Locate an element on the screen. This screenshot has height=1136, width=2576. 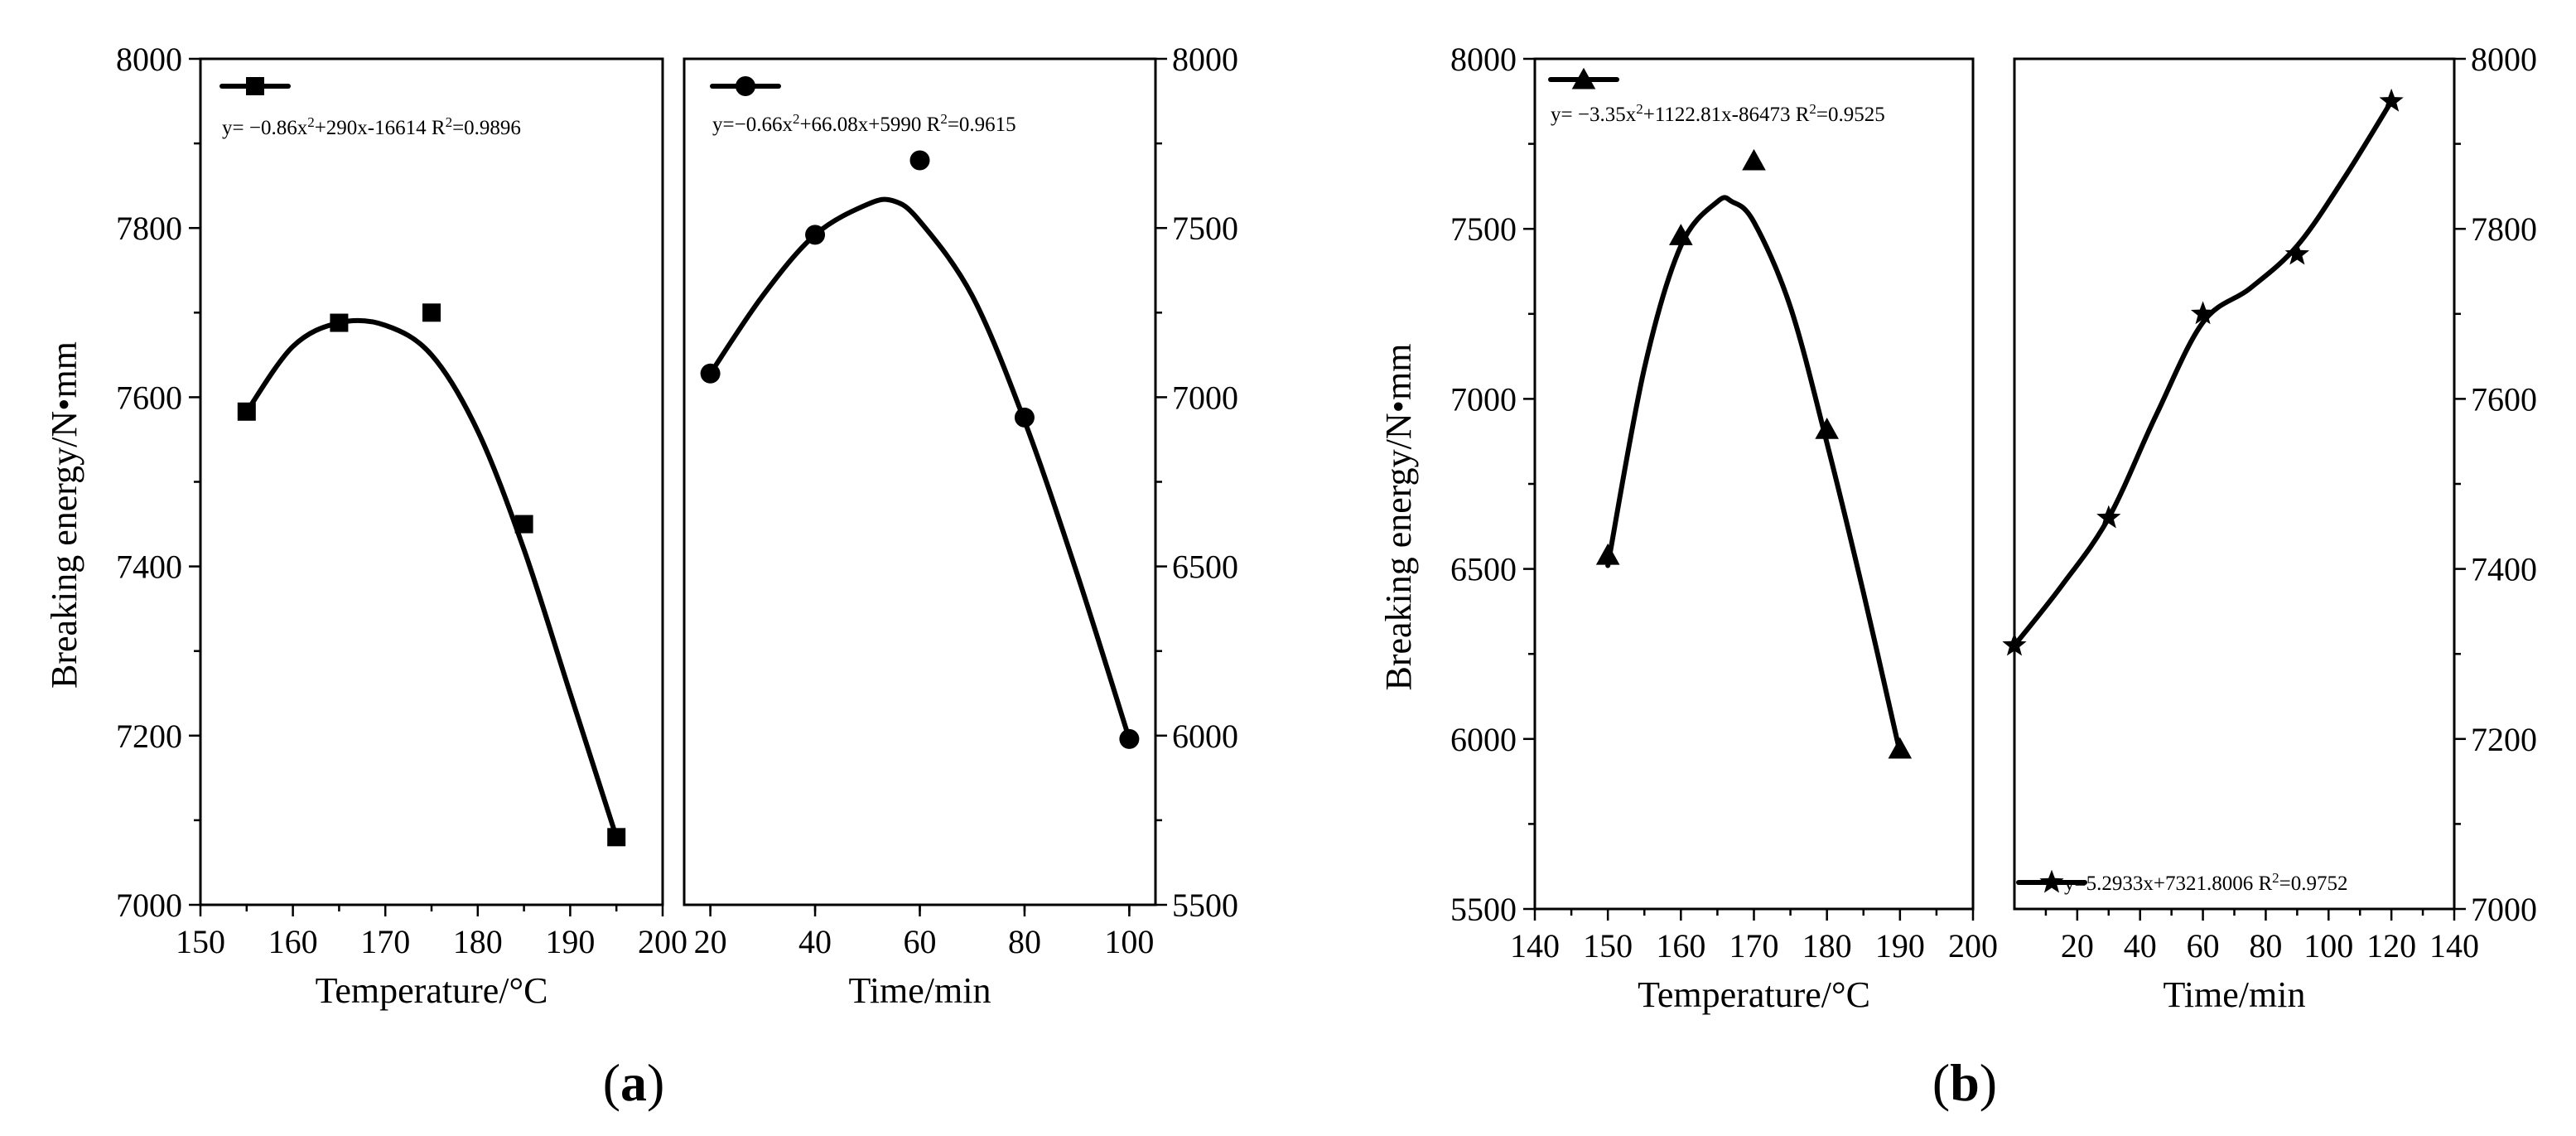
legend-text: y=5.2933x+7321.8006 R2=0.9752 is located at coordinates (2205, 883).